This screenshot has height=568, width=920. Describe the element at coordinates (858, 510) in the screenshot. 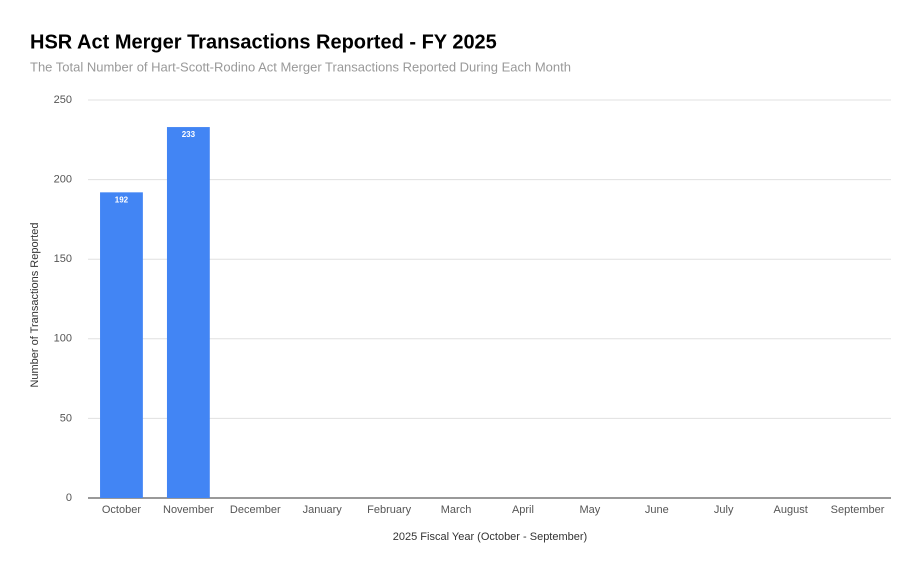

I see `x-tick-label: September` at that location.